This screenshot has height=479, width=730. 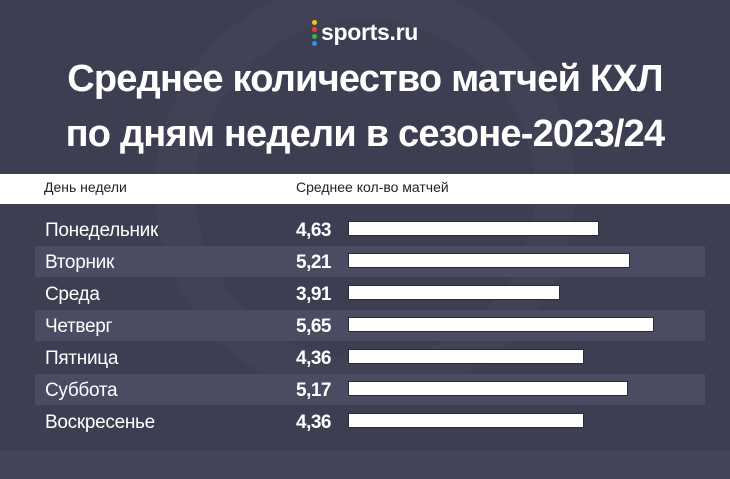 What do you see at coordinates (314, 33) in the screenshot?
I see `brand-dots-icon` at bounding box center [314, 33].